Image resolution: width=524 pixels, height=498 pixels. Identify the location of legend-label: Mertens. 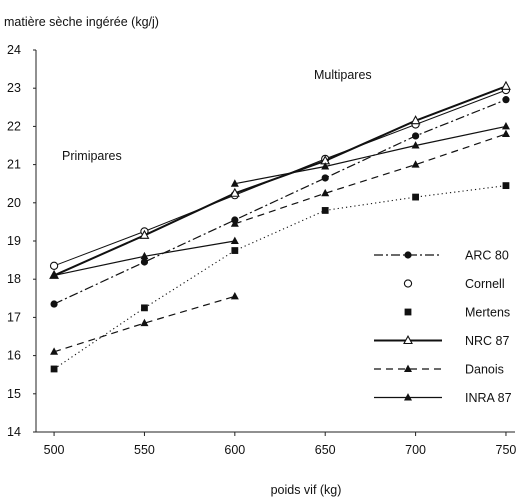
(487, 313).